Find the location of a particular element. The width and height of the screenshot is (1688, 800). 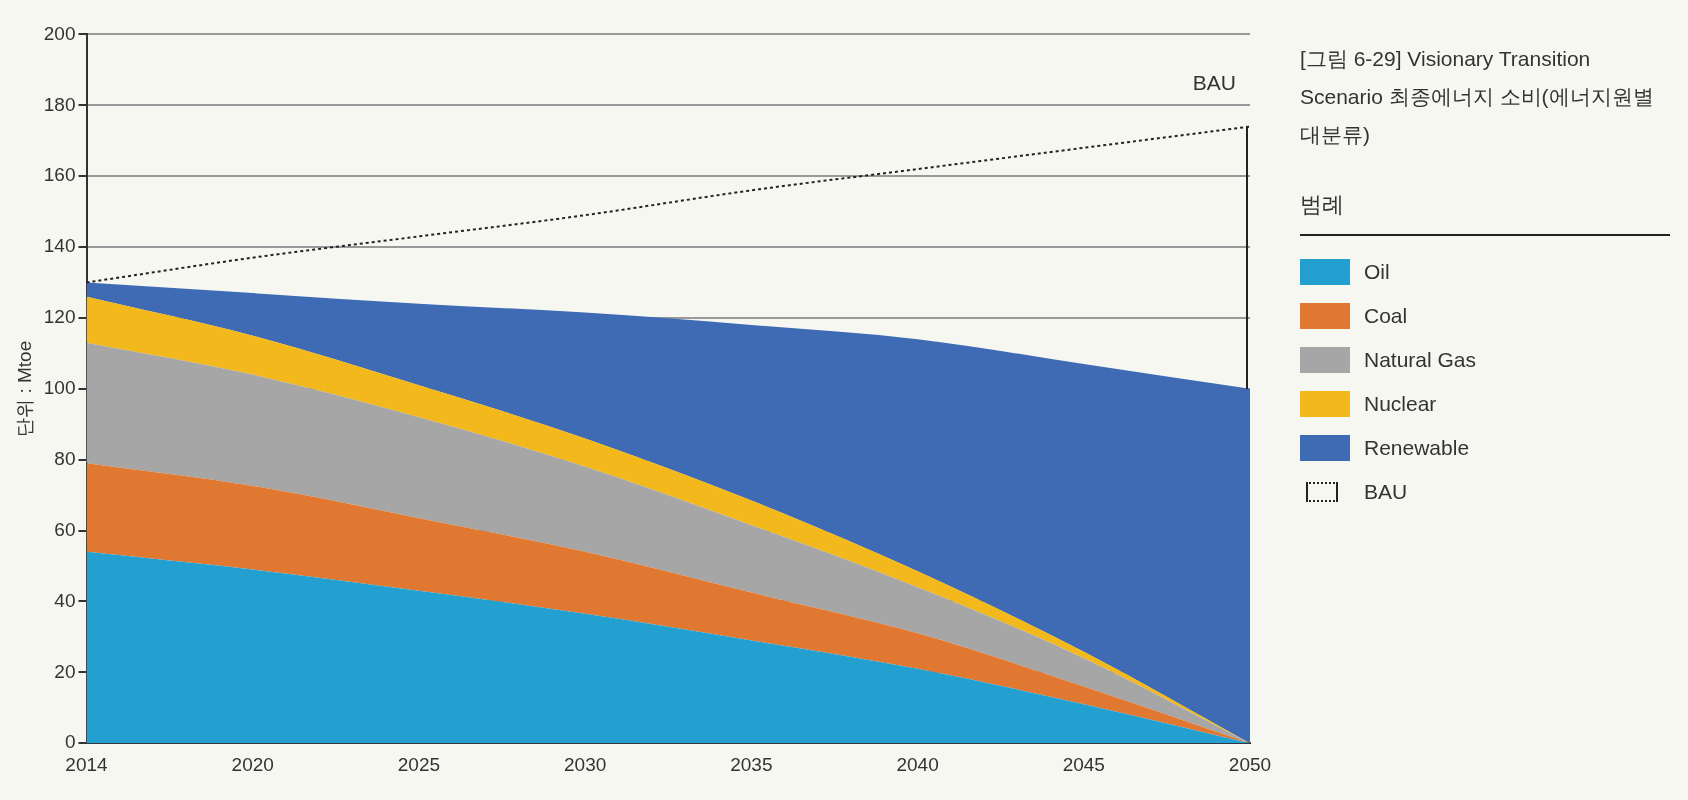

legend-label: Oil is located at coordinates (1377, 272).